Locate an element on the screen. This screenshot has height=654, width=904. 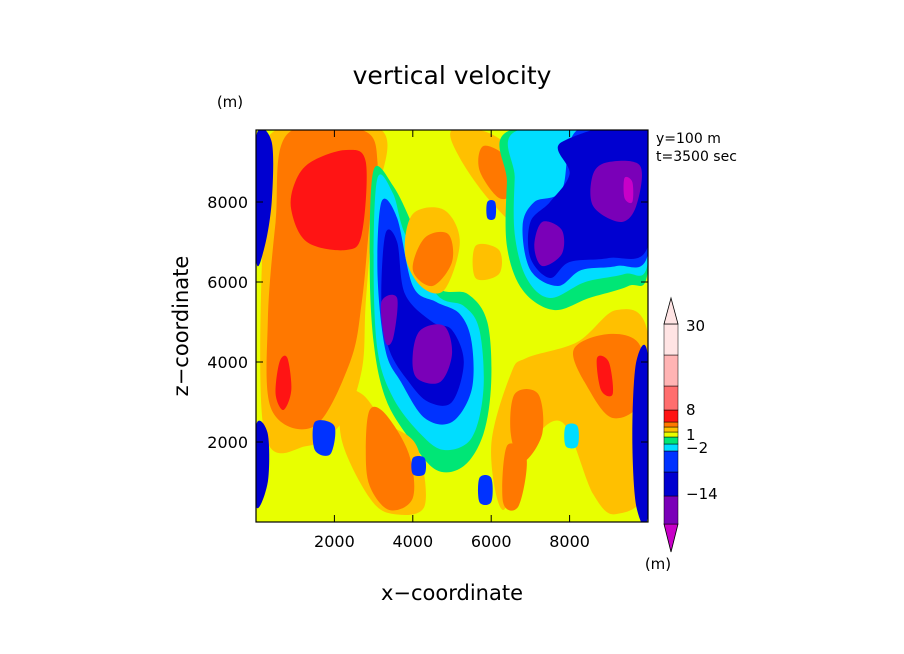
annotation-line: y=100 m is located at coordinates (688, 139).